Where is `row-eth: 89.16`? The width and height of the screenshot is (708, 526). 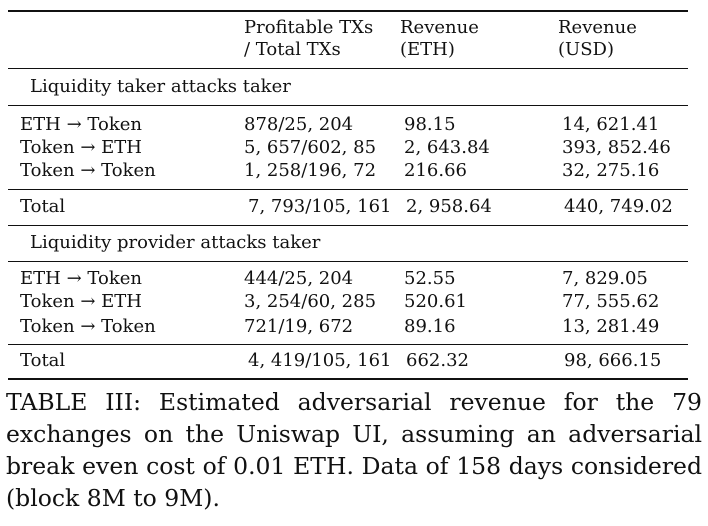
row-eth: 89.16 is located at coordinates (430, 326).